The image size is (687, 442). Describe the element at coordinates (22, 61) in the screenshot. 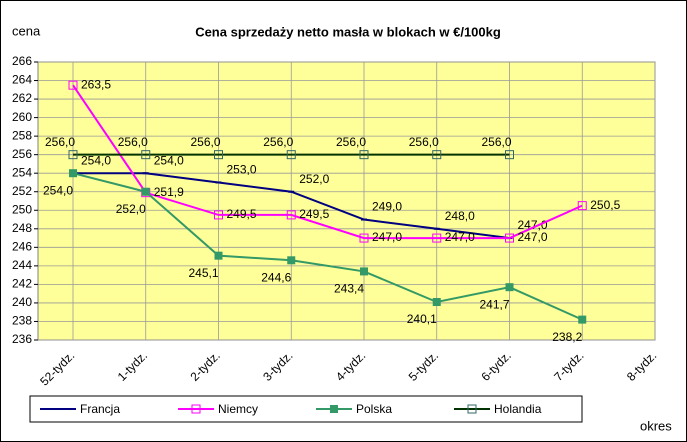

I see `y-tick-label: 266` at that location.